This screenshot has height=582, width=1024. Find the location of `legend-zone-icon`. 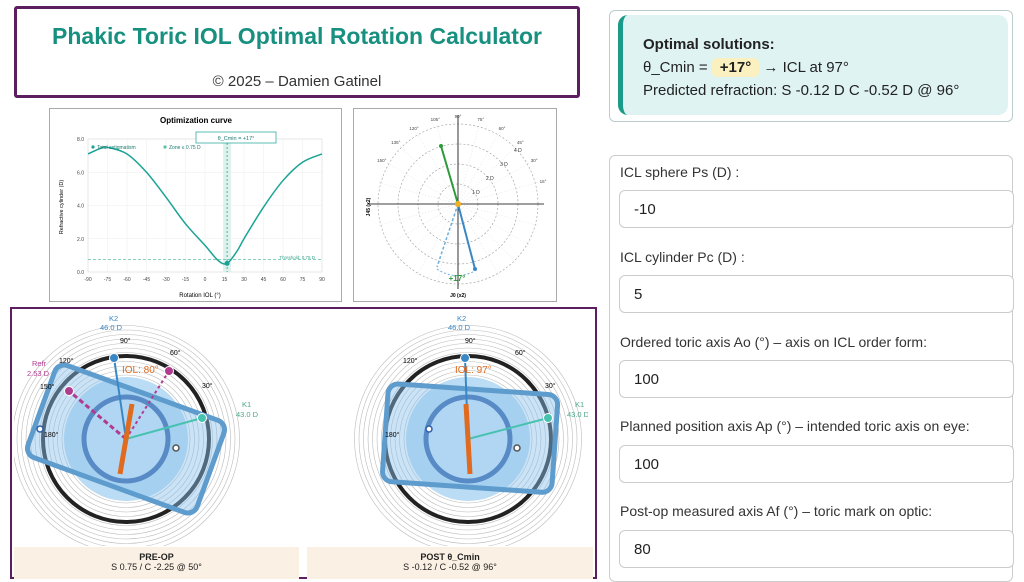

legend-zone-icon is located at coordinates (165, 147).